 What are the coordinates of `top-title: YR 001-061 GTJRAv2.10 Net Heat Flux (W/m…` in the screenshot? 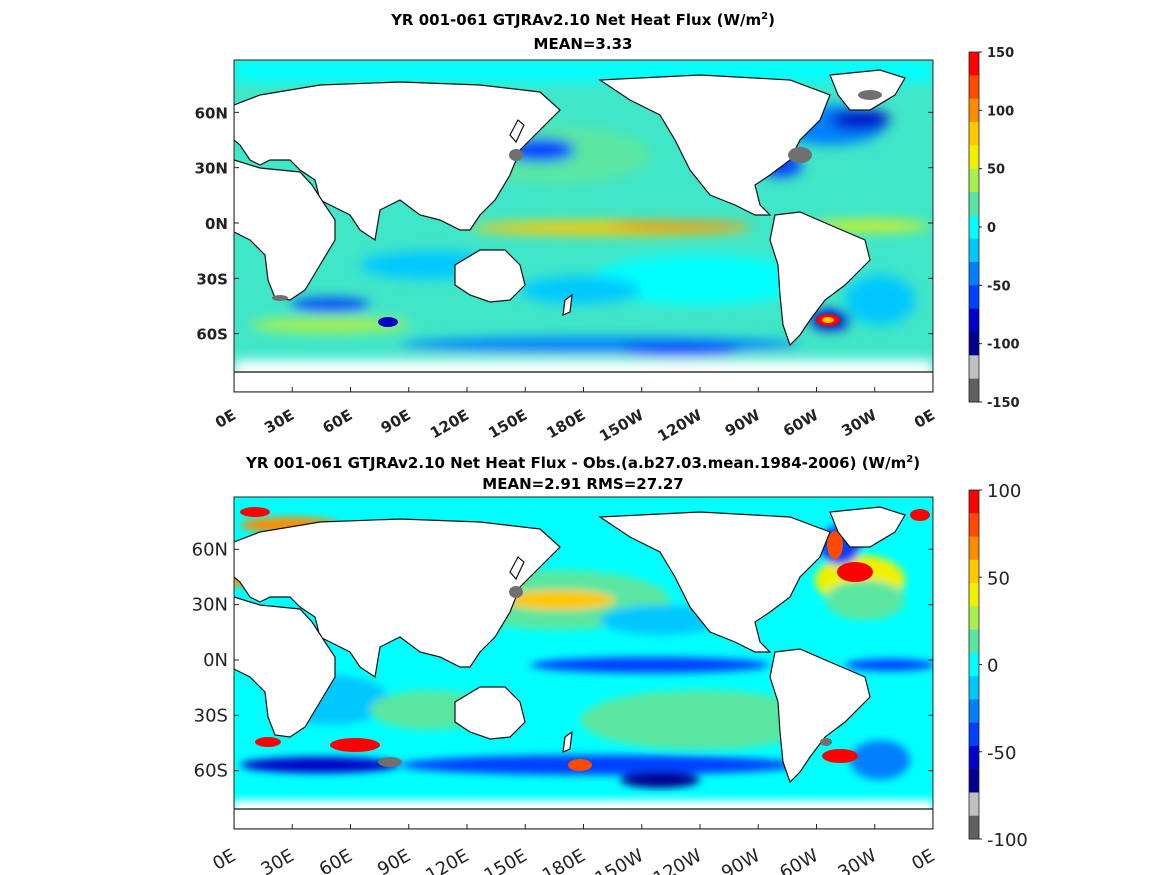 It's located at (582, 20).